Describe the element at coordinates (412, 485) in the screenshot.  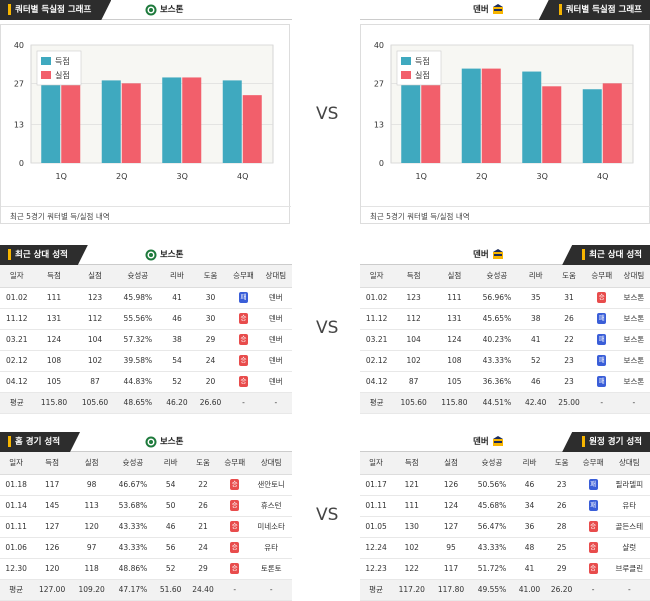
I see `cell-score: 121` at that location.